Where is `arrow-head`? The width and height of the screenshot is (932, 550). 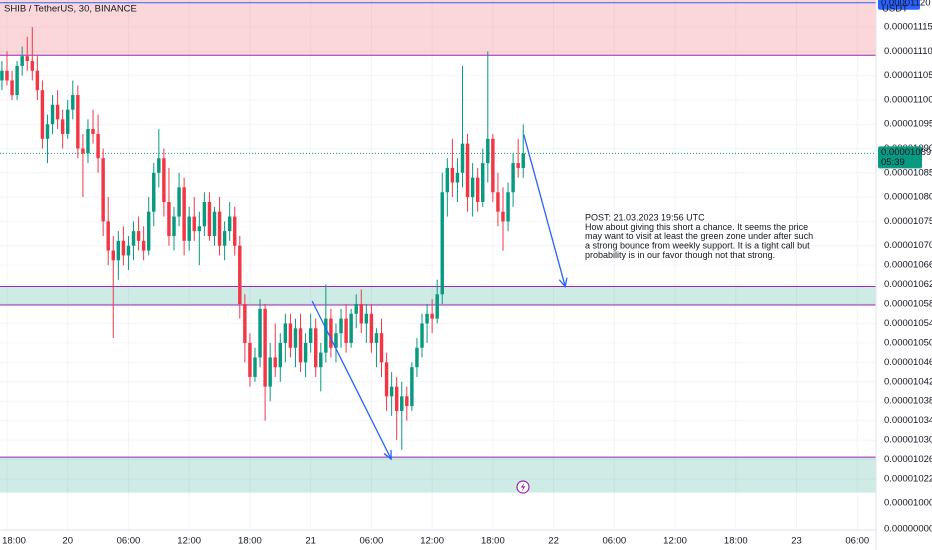
arrow-head is located at coordinates (387, 455).